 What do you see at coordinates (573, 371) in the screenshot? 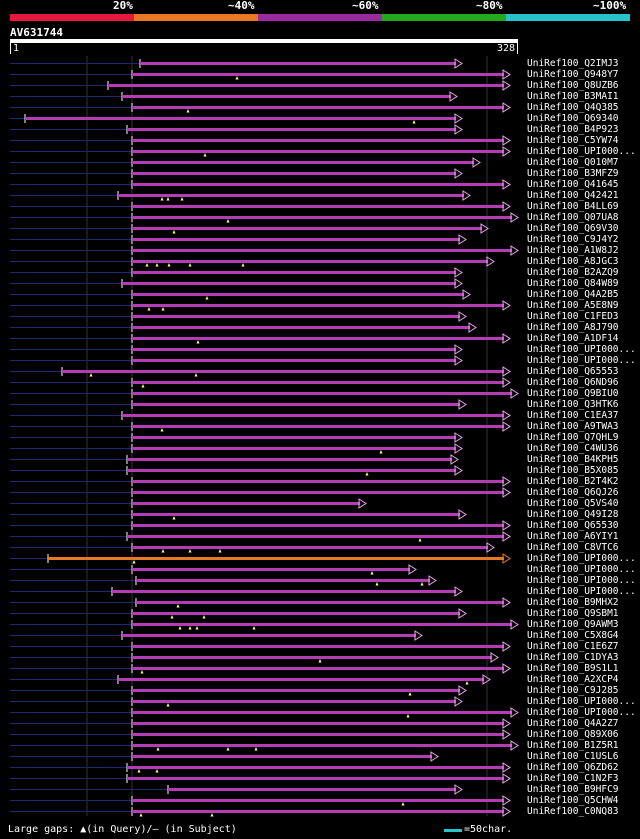
I see `hit-label: UniRef100_Q65553` at bounding box center [573, 371].